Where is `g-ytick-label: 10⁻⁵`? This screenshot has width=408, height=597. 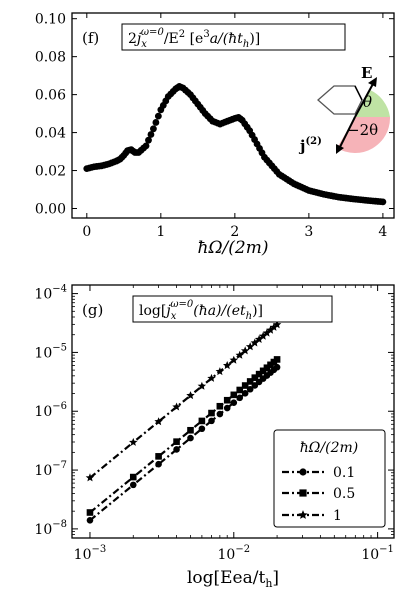 g-ytick-label: 10⁻⁵ is located at coordinates (50, 351).